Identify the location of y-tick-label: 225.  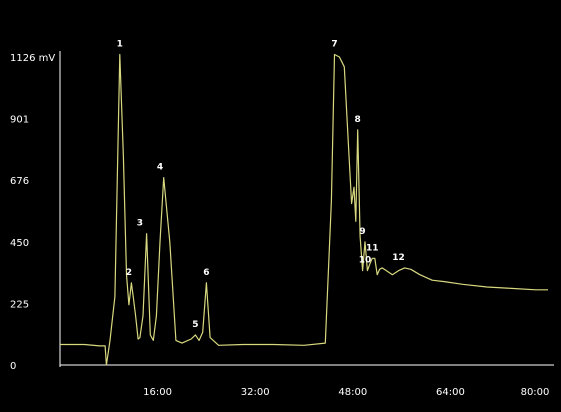
(19, 304).